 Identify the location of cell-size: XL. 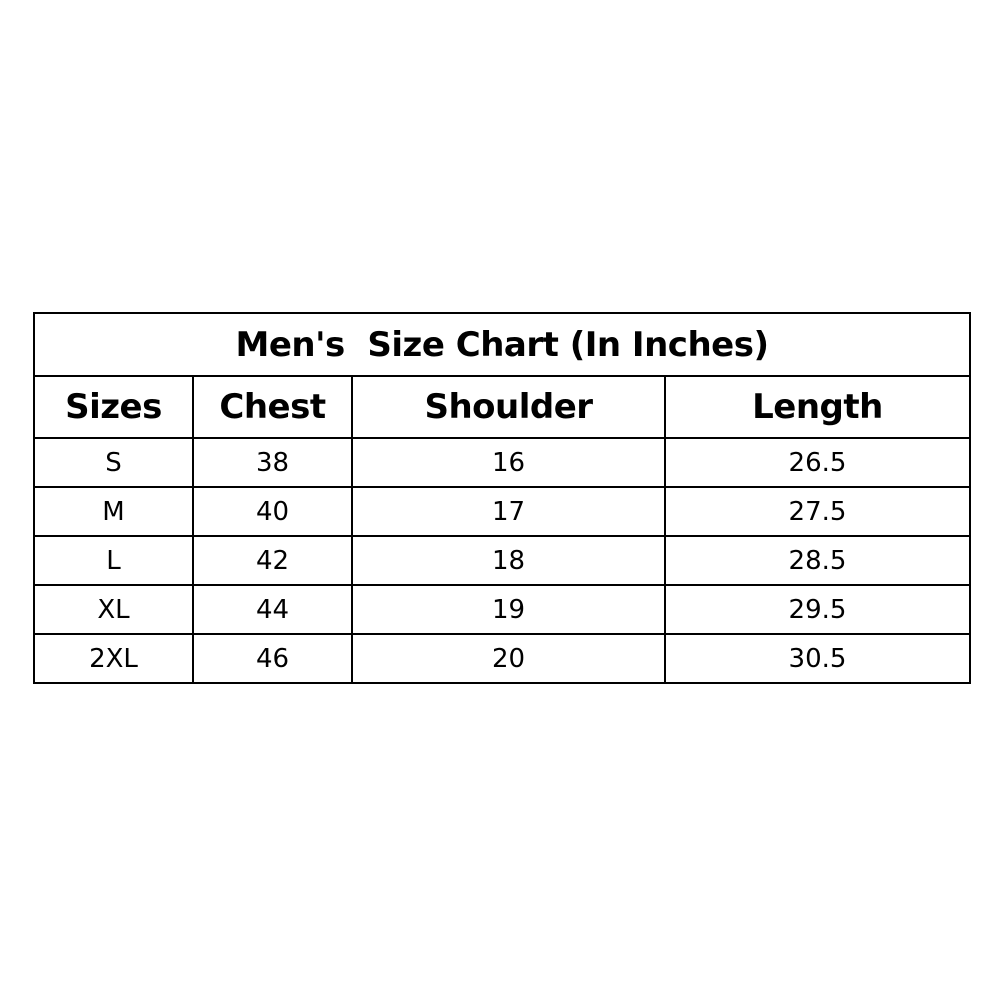
(113, 609).